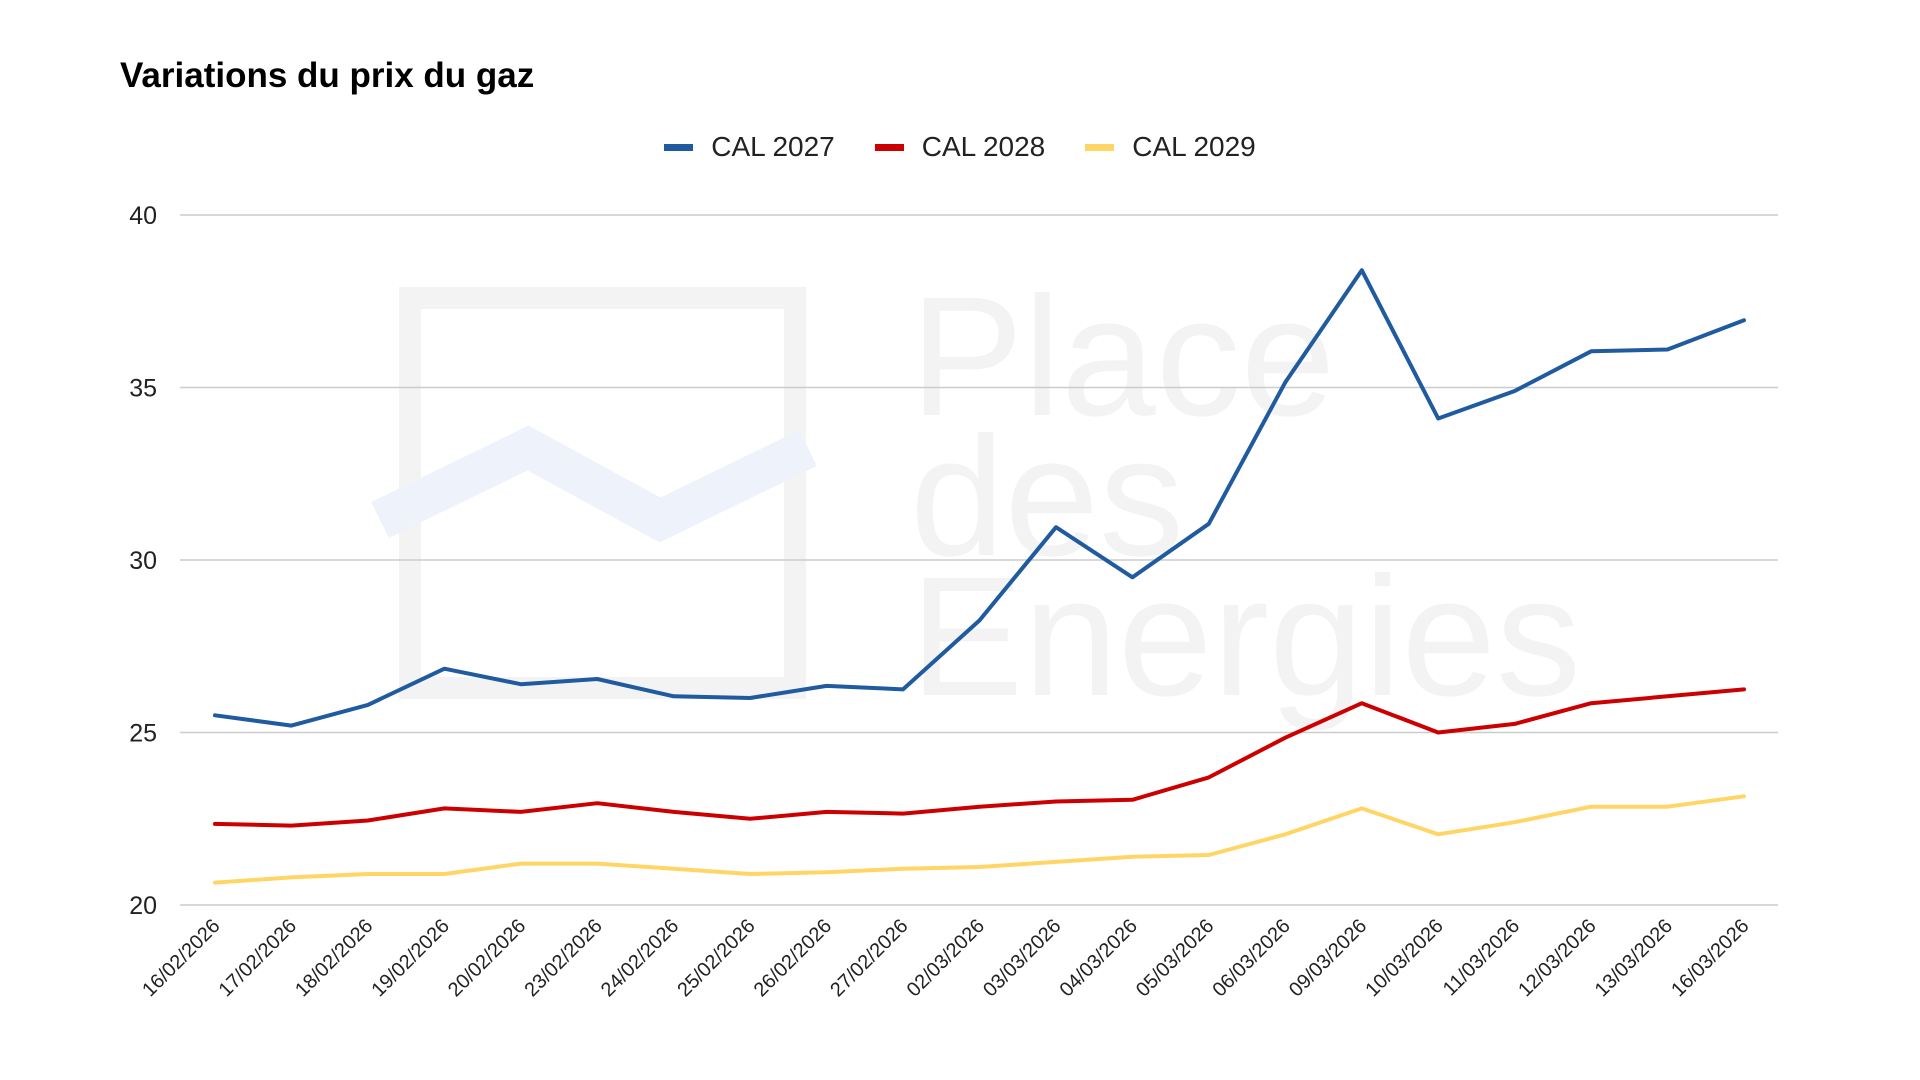 The image size is (1920, 1080). I want to click on y-axis-ticks: 20 25 30 35 40, so click(143, 561).